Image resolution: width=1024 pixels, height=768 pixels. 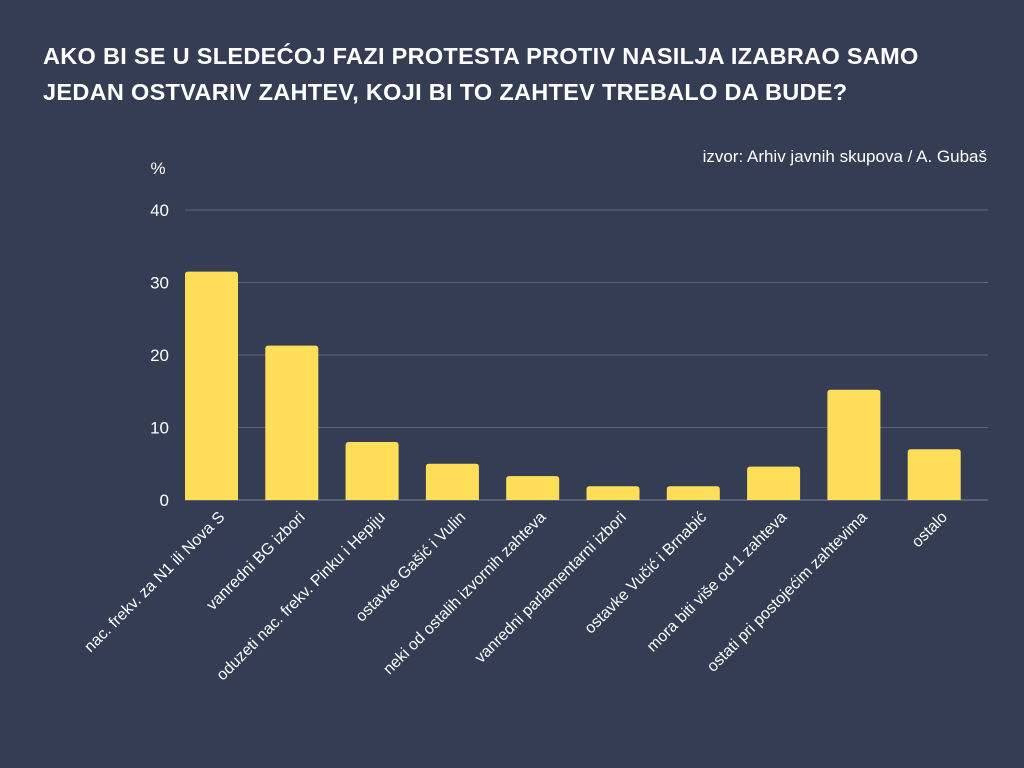 I want to click on category-label: ostati pri postojećim zahtevima, so click(x=787, y=592).